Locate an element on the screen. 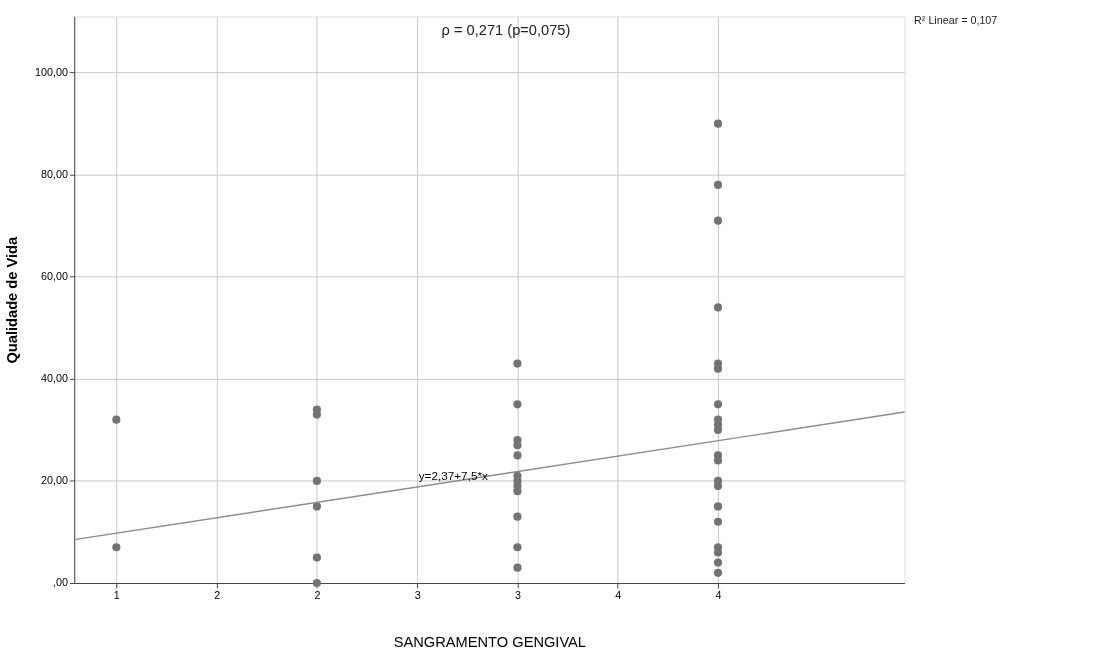 This screenshot has height=666, width=1095. y-tick-label: 60,00 is located at coordinates (54, 276).